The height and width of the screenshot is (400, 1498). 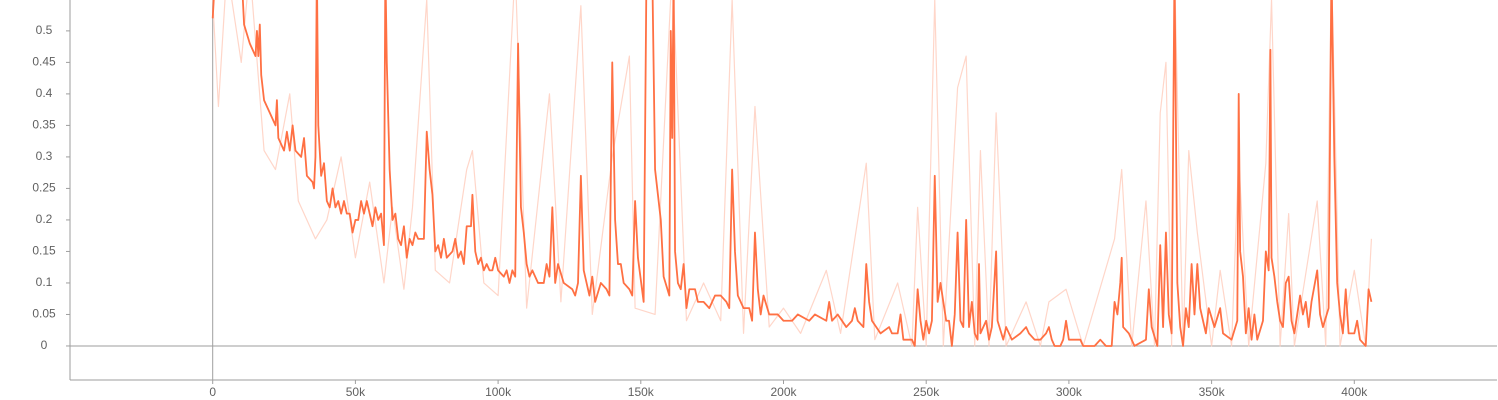 I want to click on y-tick-label: 0.45, so click(x=44, y=62).